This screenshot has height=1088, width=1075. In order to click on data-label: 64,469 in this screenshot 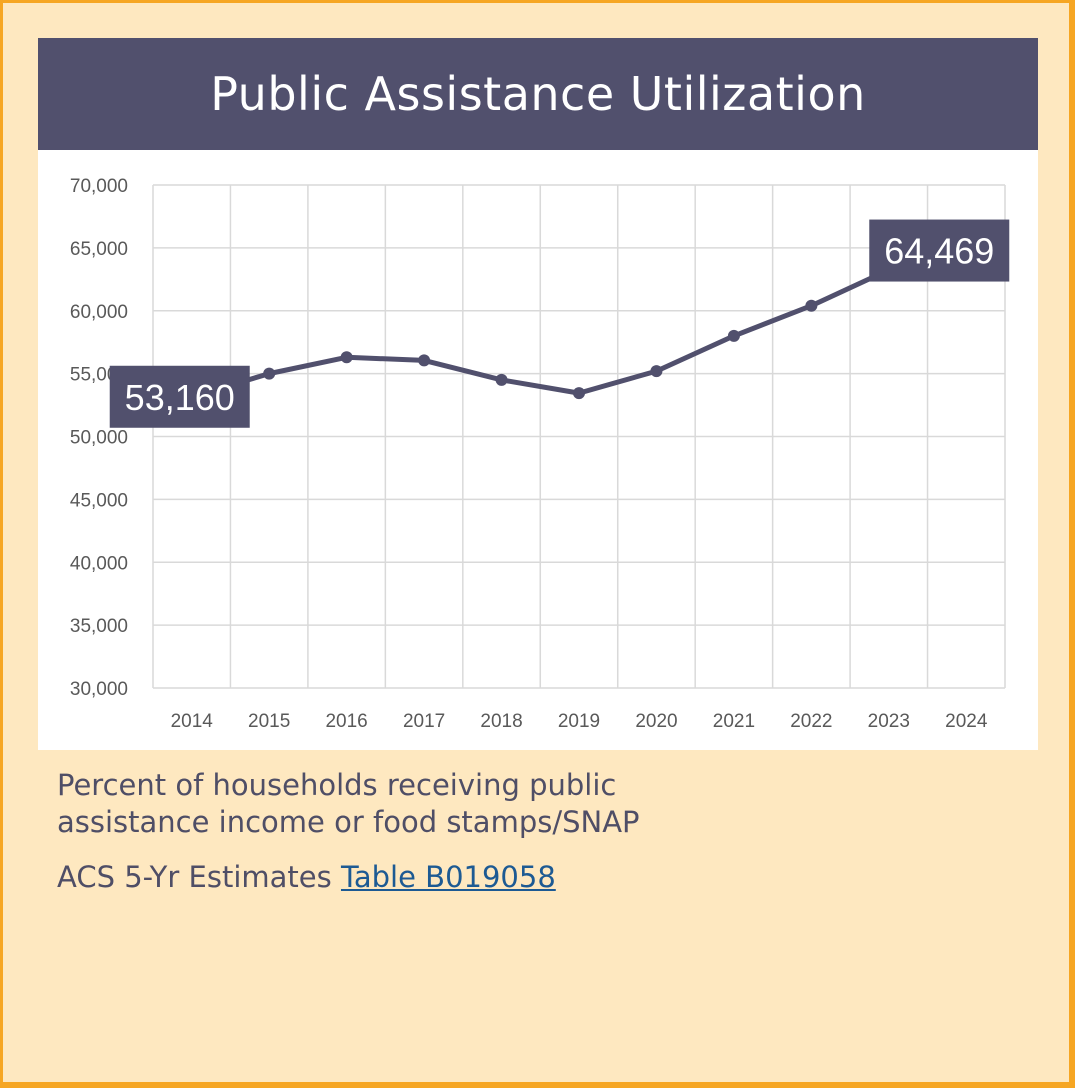, I will do `click(939, 251)`.